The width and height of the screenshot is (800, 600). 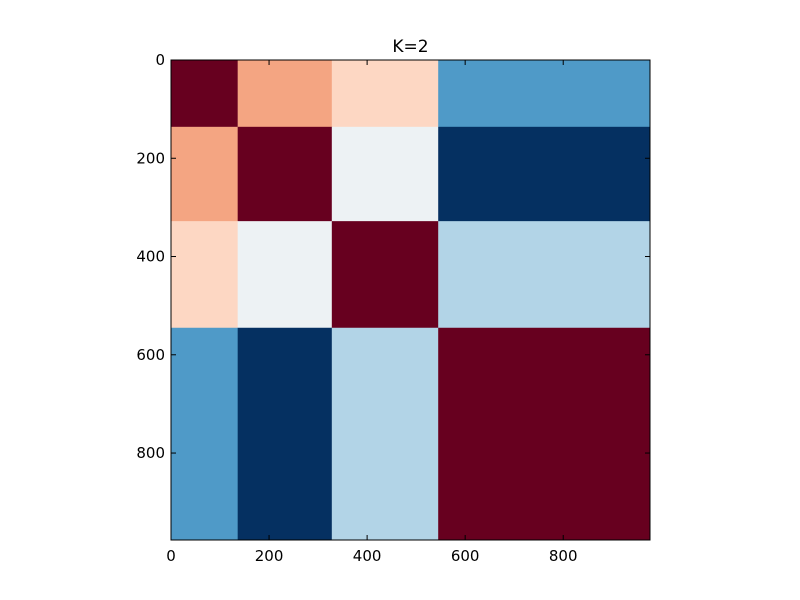 What do you see at coordinates (150, 355) in the screenshot?
I see `y-tick-label: 600` at bounding box center [150, 355].